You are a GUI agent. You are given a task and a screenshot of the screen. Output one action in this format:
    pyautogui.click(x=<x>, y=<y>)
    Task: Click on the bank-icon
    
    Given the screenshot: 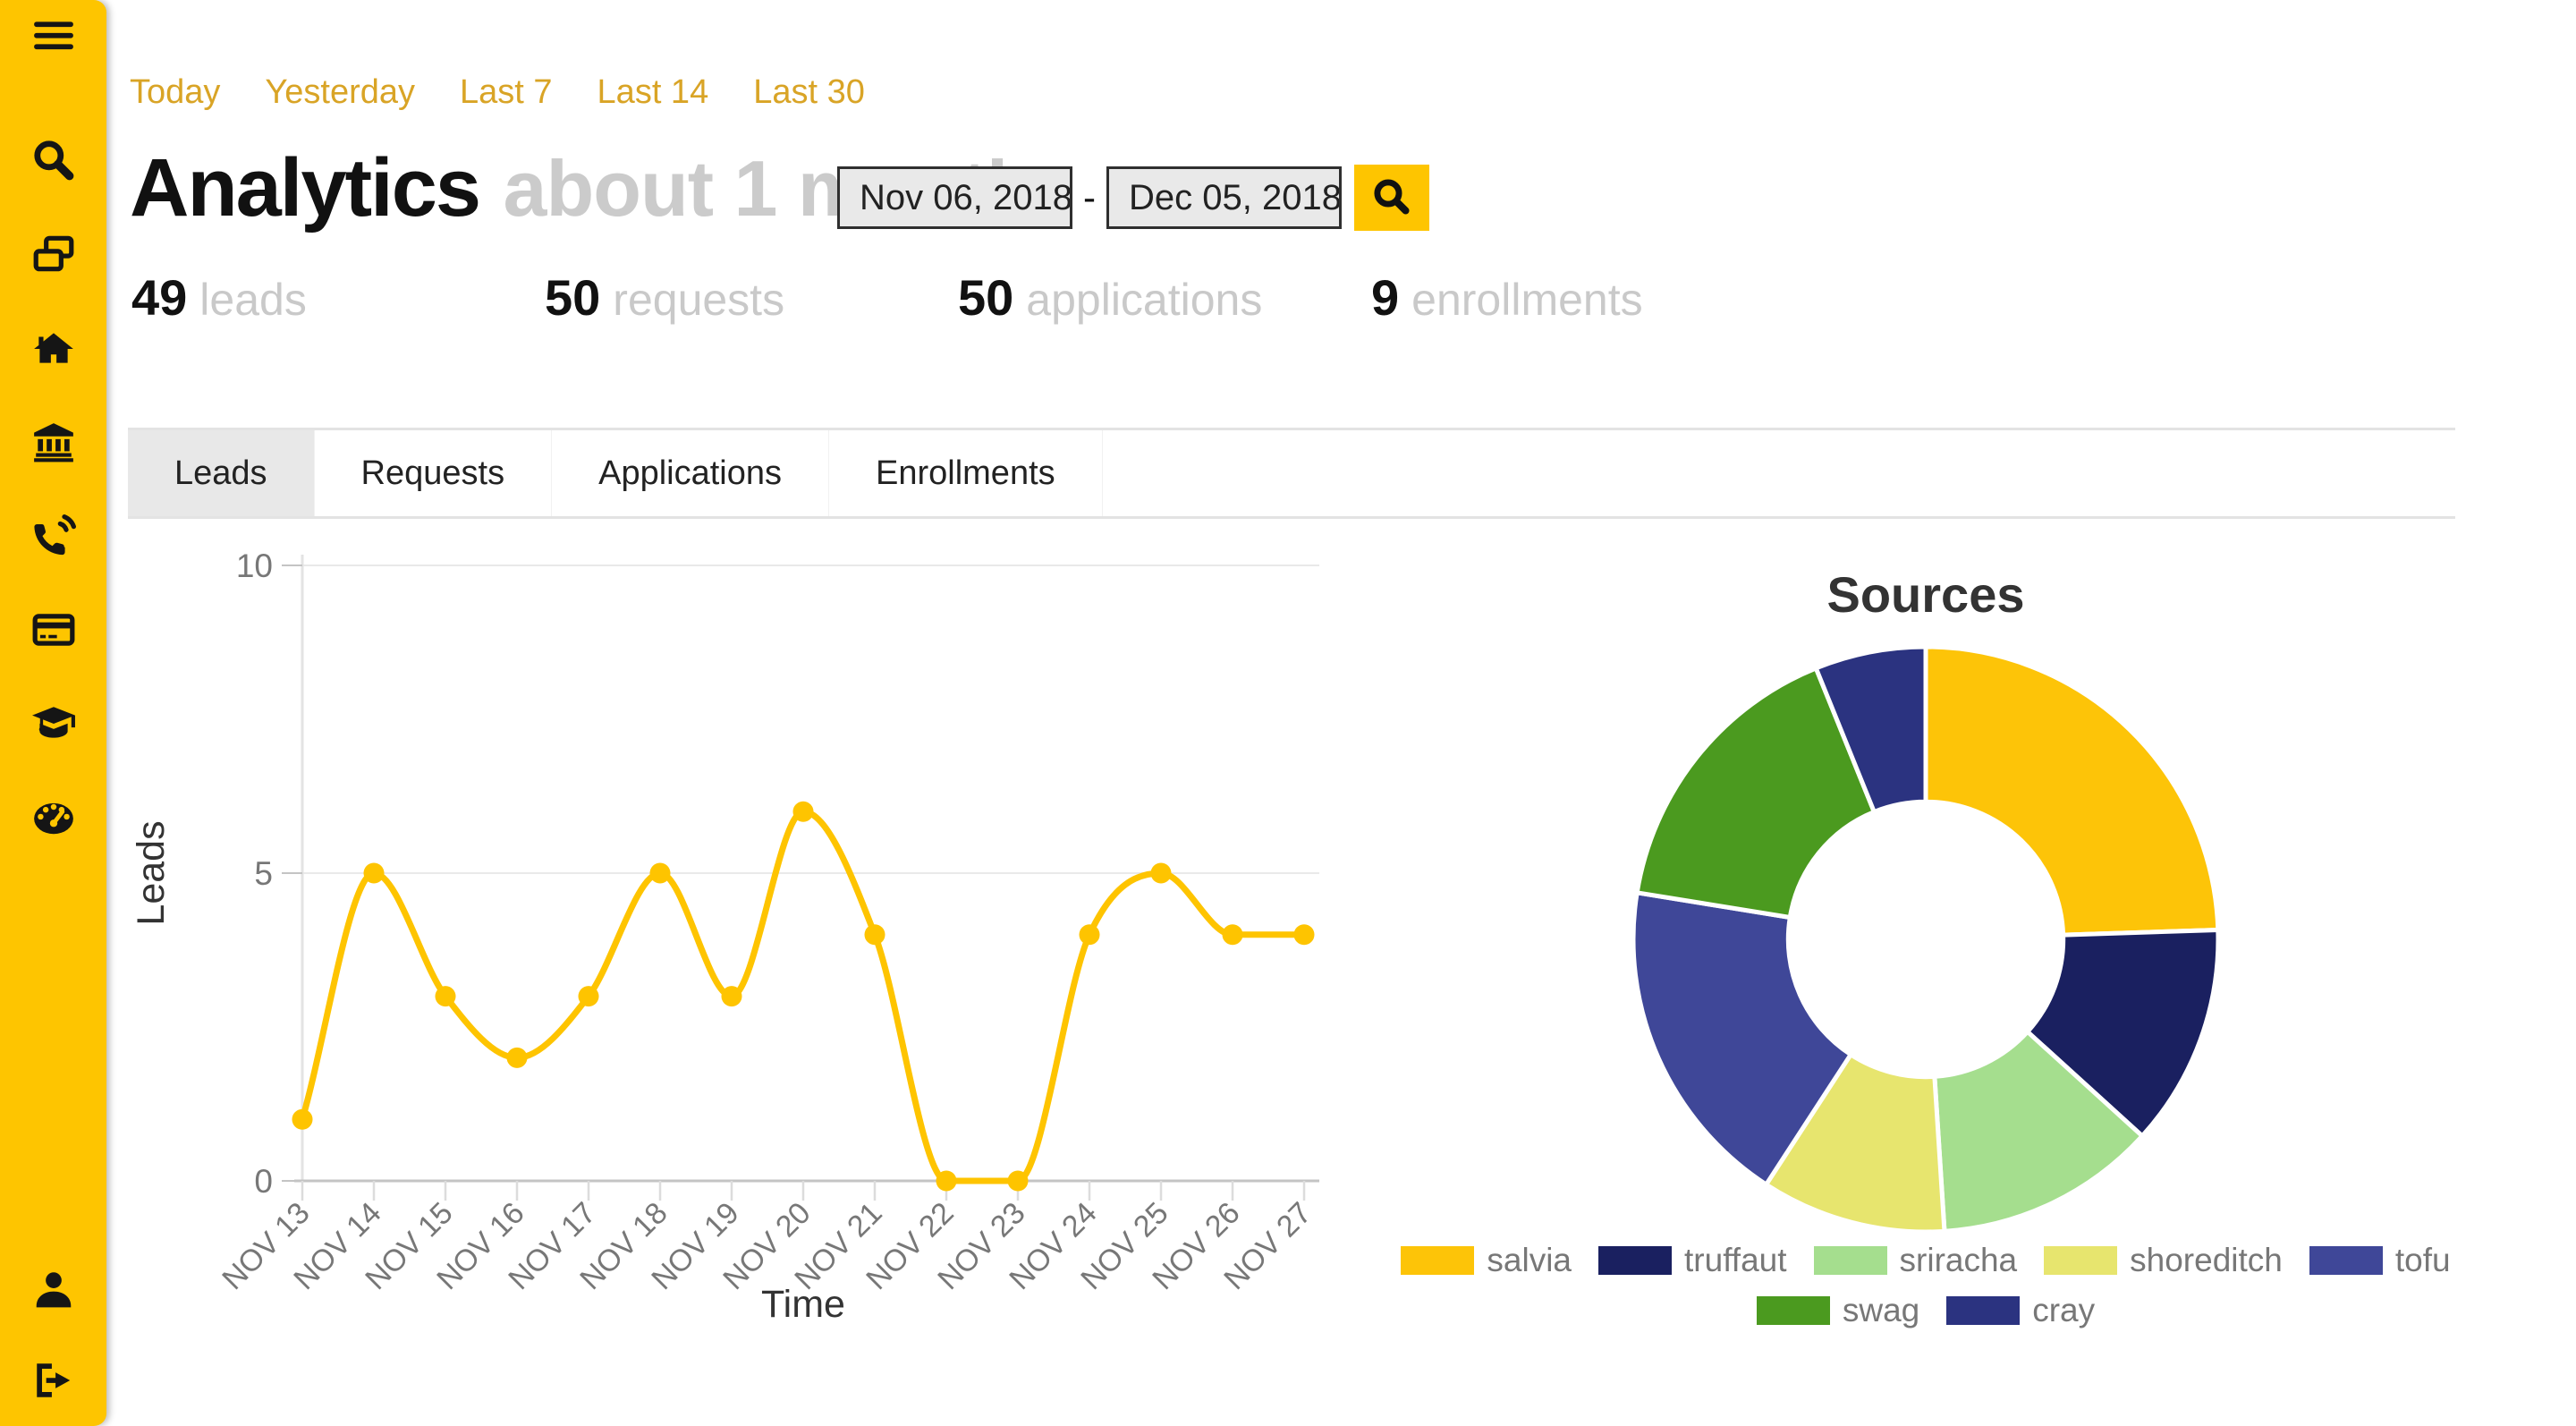 What is the action you would take?
    pyautogui.click(x=53, y=442)
    